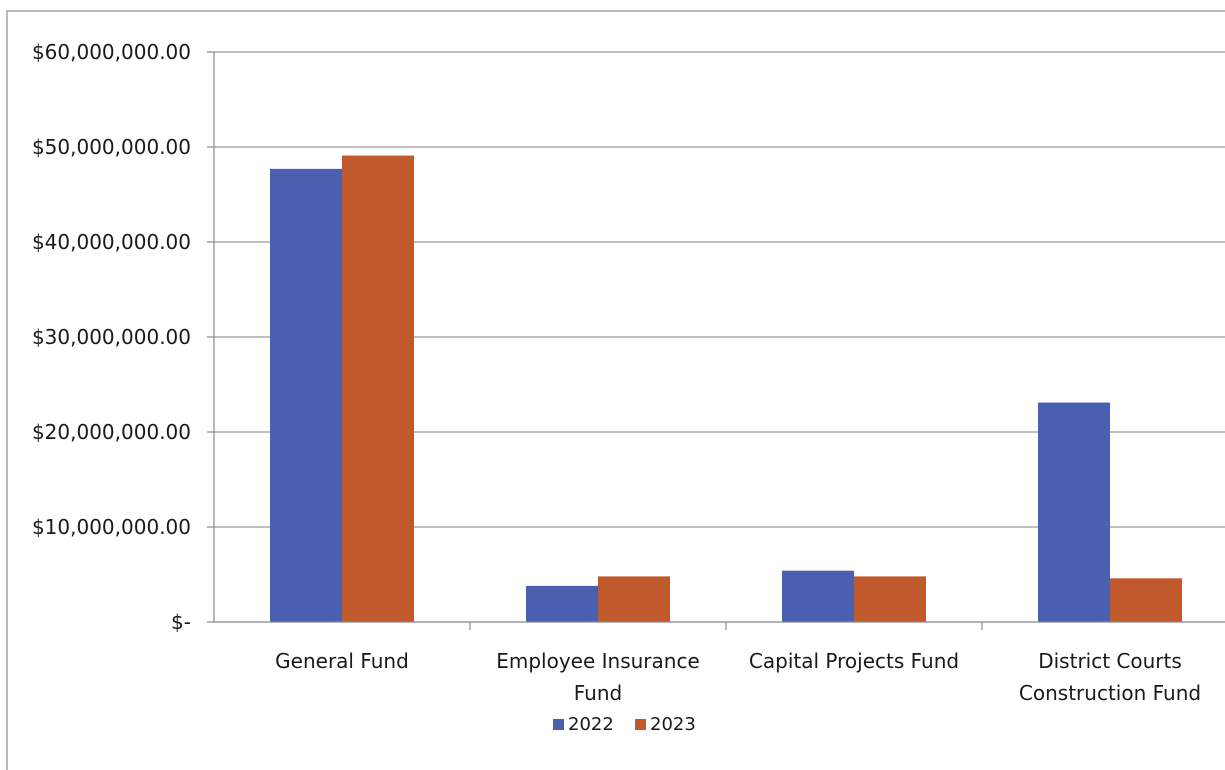  What do you see at coordinates (1110, 661) in the screenshot?
I see `category-label: District Courts` at bounding box center [1110, 661].